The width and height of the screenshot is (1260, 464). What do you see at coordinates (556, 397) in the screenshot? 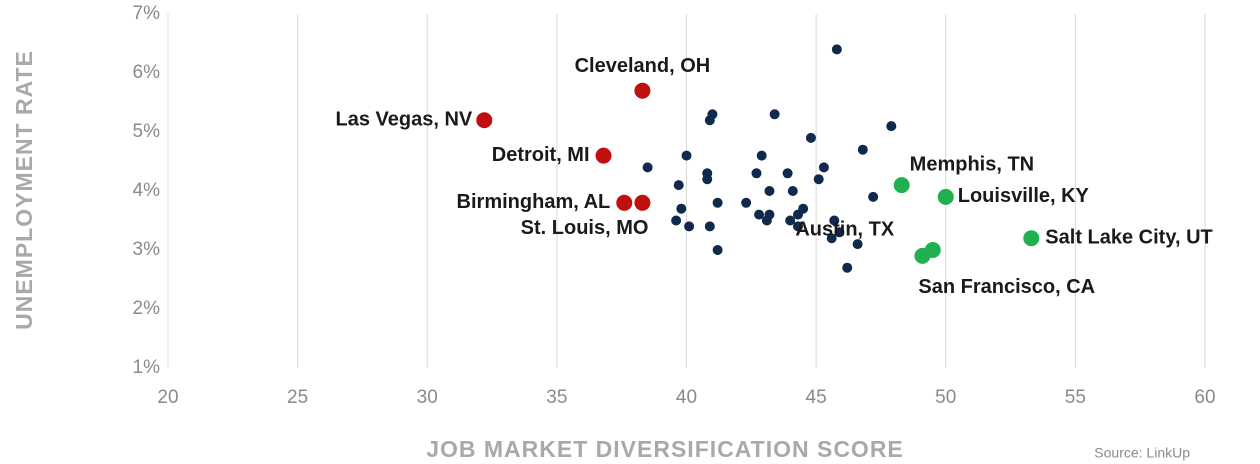
I see `x-tick-label: 35` at bounding box center [556, 397].